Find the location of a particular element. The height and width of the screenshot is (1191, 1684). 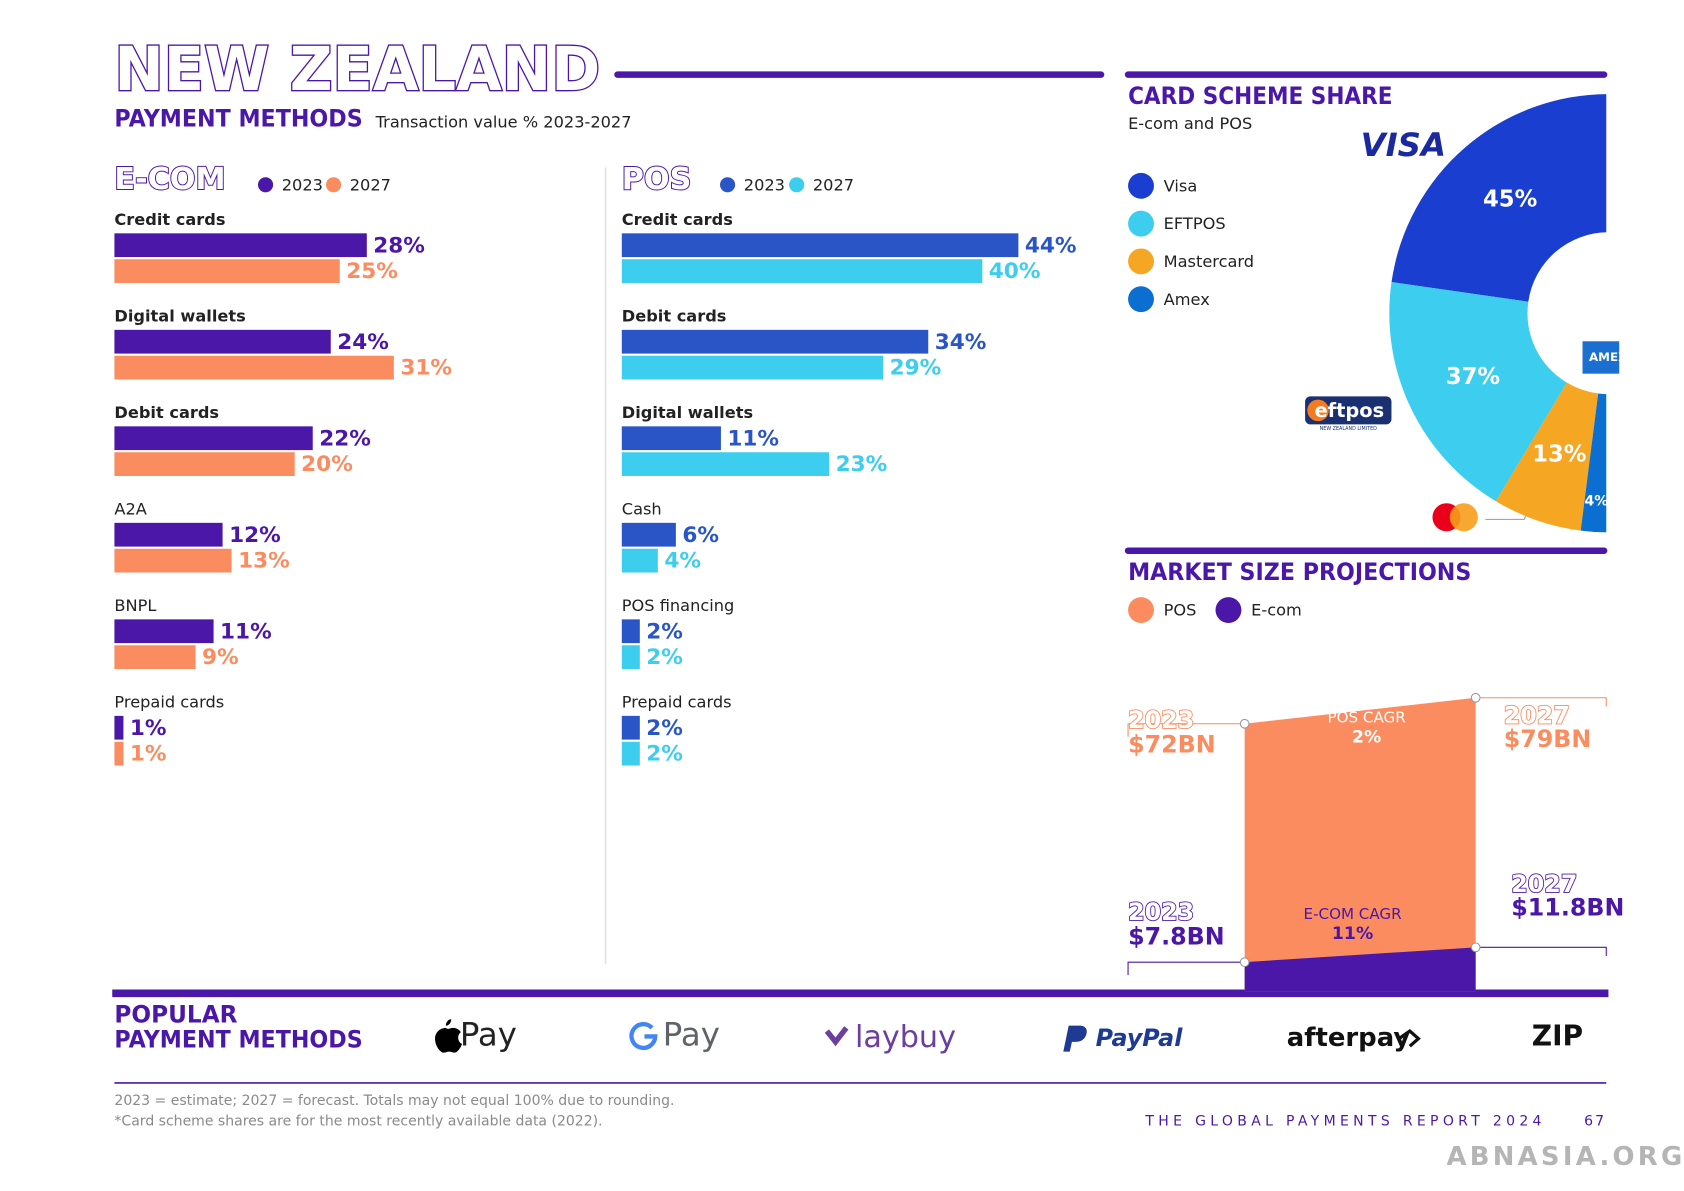

eftpos-badge is located at coordinates (1348, 410).